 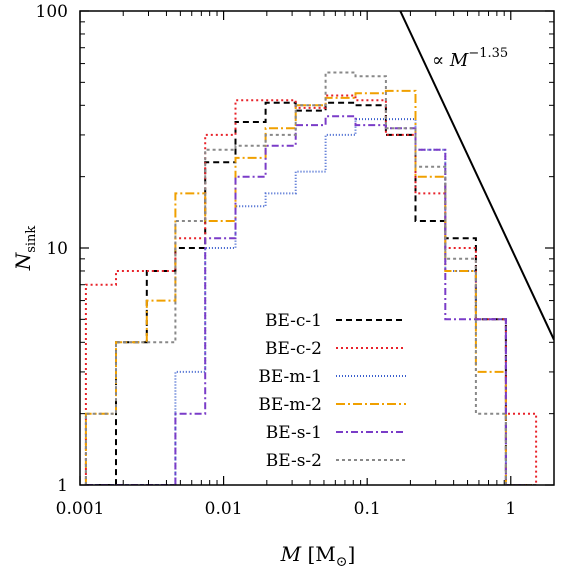 What do you see at coordinates (294, 461) in the screenshot?
I see `legend-label-be-s-2: BE-s-2` at bounding box center [294, 461].